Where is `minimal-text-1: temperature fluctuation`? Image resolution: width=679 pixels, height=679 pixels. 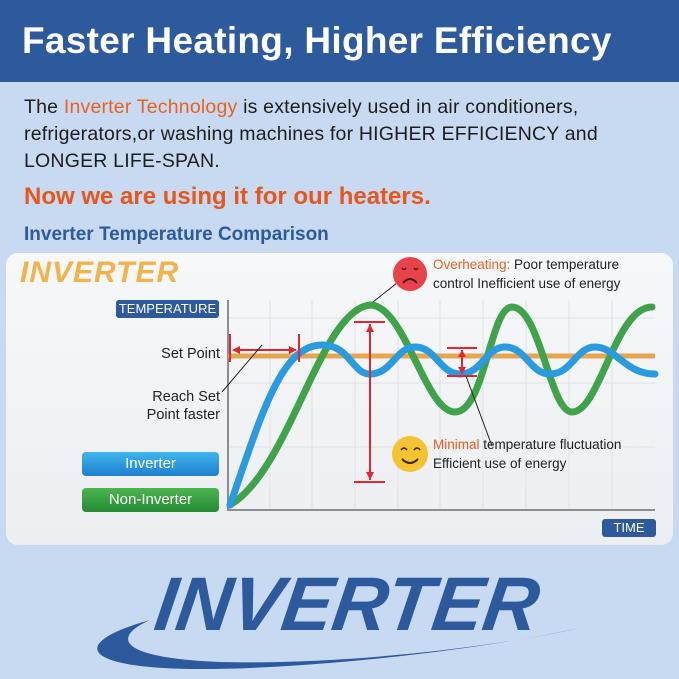 minimal-text-1: temperature fluctuation is located at coordinates (550, 444).